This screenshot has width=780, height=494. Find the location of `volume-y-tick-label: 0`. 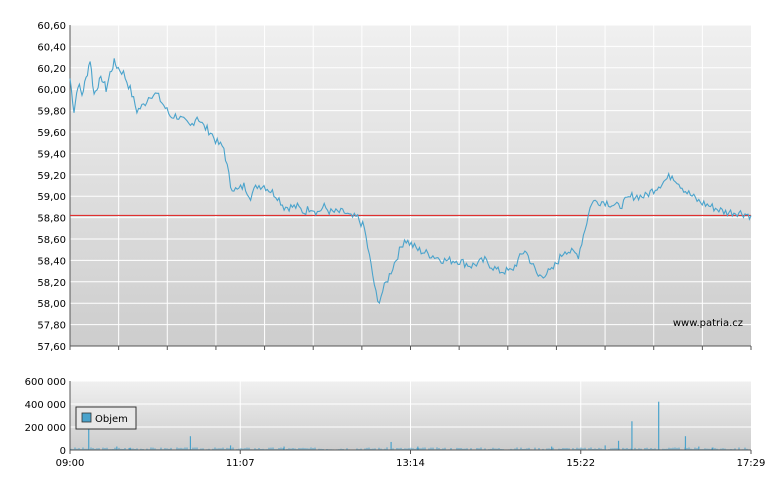

volume-y-tick-label: 0 is located at coordinates (63, 451).